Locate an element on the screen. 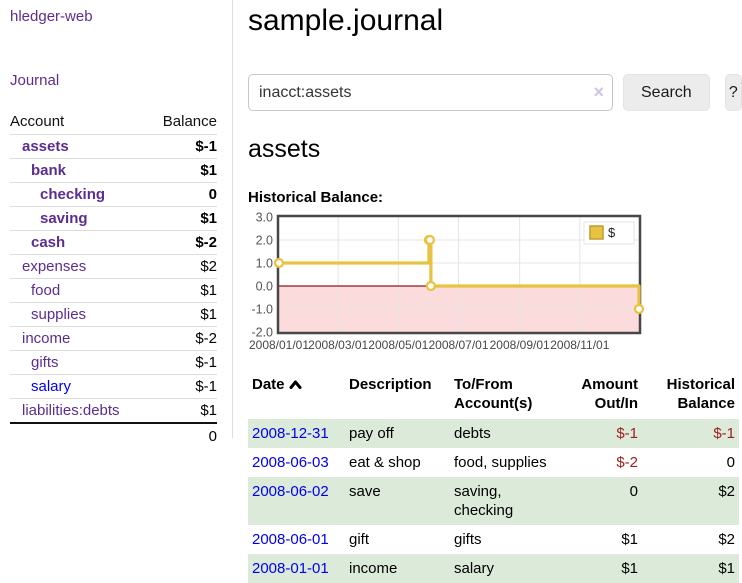 Image resolution: width=742 pixels, height=583 pixels. column-header-date-label: Date is located at coordinates (268, 384).